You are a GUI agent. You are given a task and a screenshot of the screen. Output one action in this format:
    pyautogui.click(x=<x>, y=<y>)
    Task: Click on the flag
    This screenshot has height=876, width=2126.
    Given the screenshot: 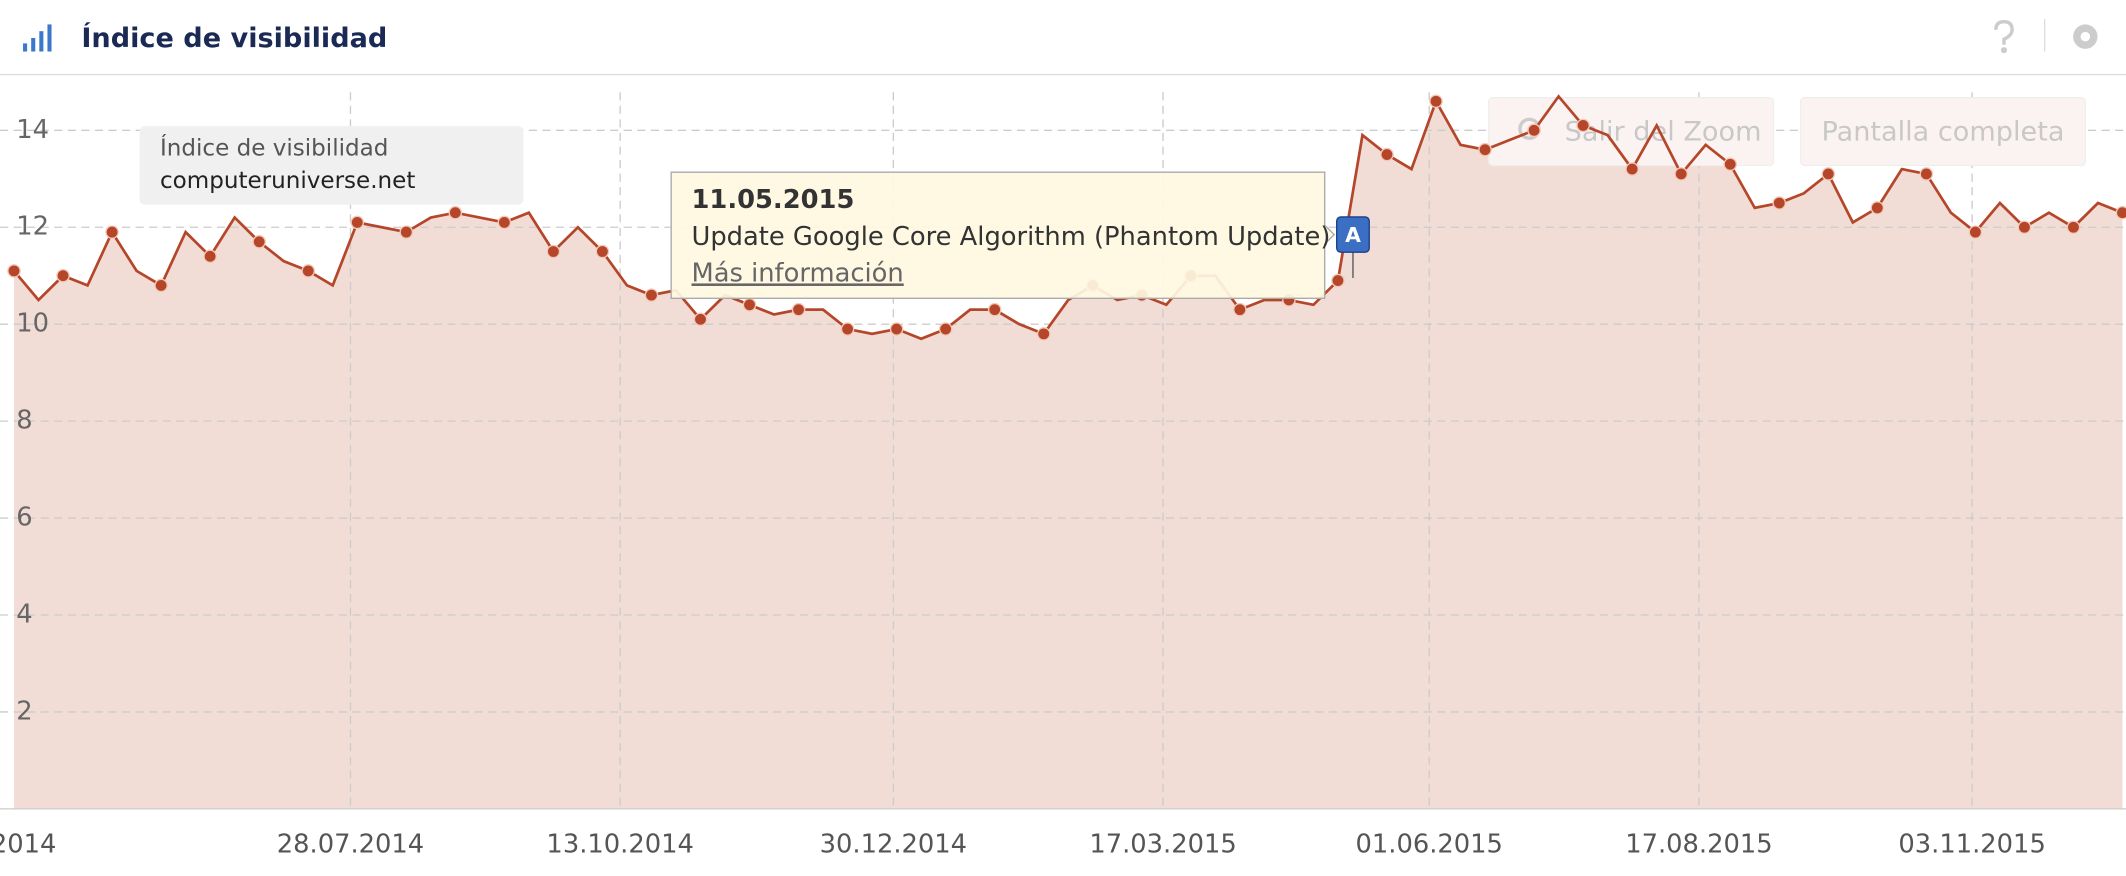 What is the action you would take?
    pyautogui.click(x=1353, y=234)
    